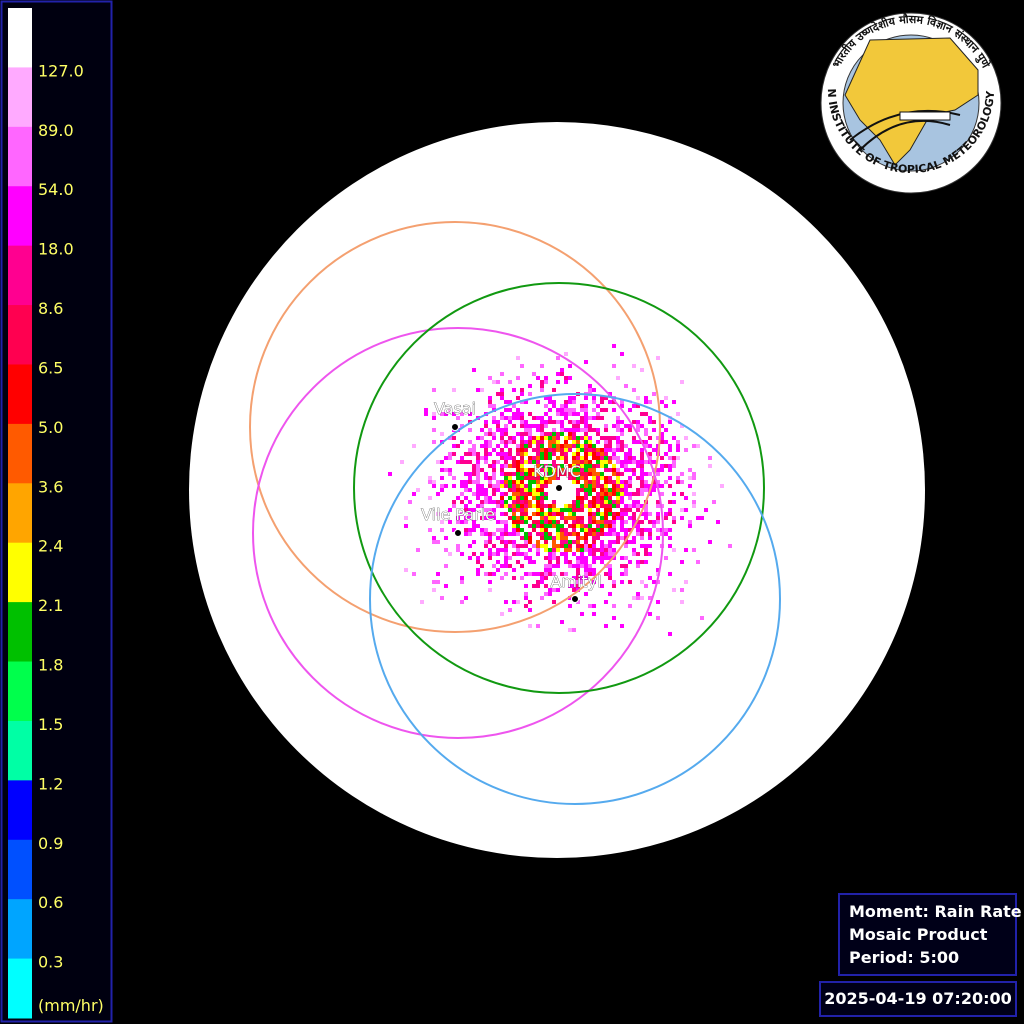 The image size is (1024, 1024). Describe the element at coordinates (458, 514) in the screenshot. I see `station-label: Vile Parle` at that location.